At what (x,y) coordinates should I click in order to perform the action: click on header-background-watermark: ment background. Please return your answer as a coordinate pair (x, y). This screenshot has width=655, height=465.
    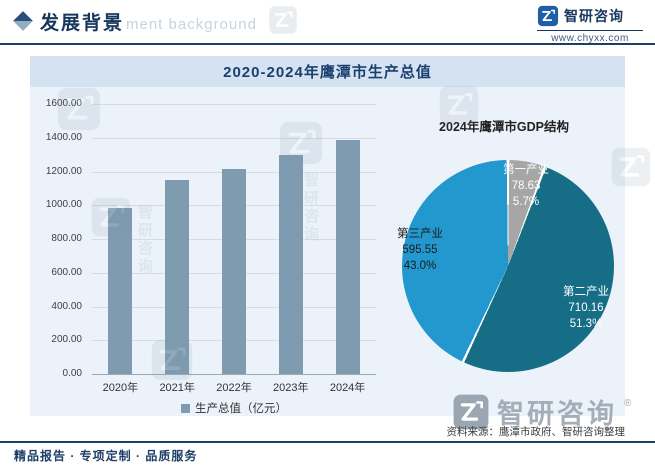
    Looking at the image, I should click on (191, 24).